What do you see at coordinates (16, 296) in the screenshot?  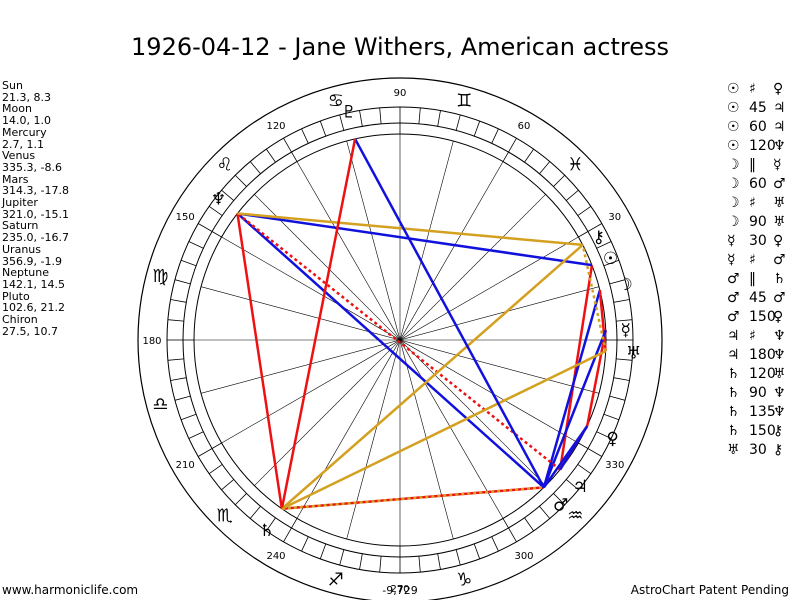 I see `body-name: Pluto` at bounding box center [16, 296].